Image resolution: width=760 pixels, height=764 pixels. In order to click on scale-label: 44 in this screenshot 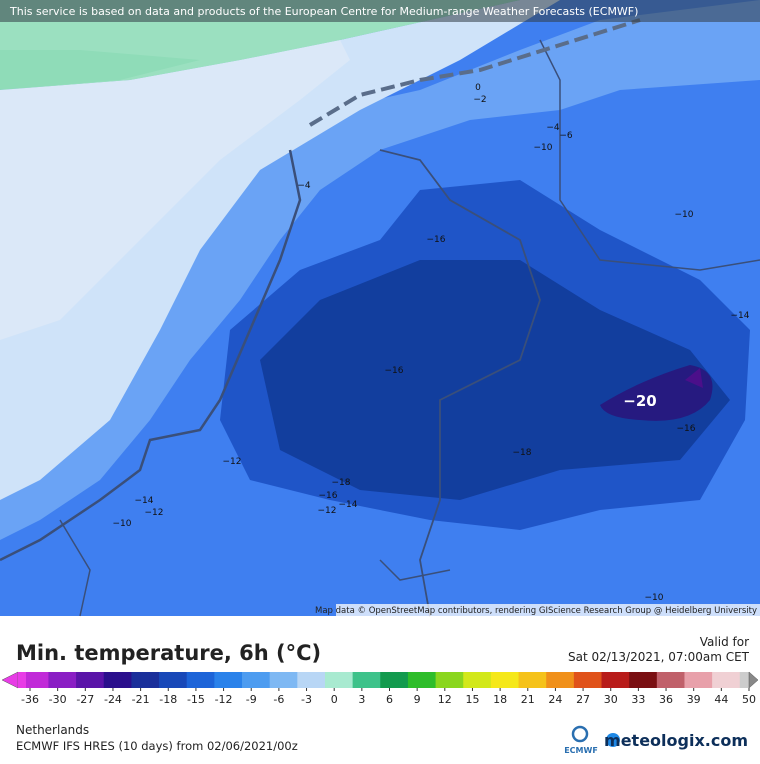, I will do `click(721, 699)`.